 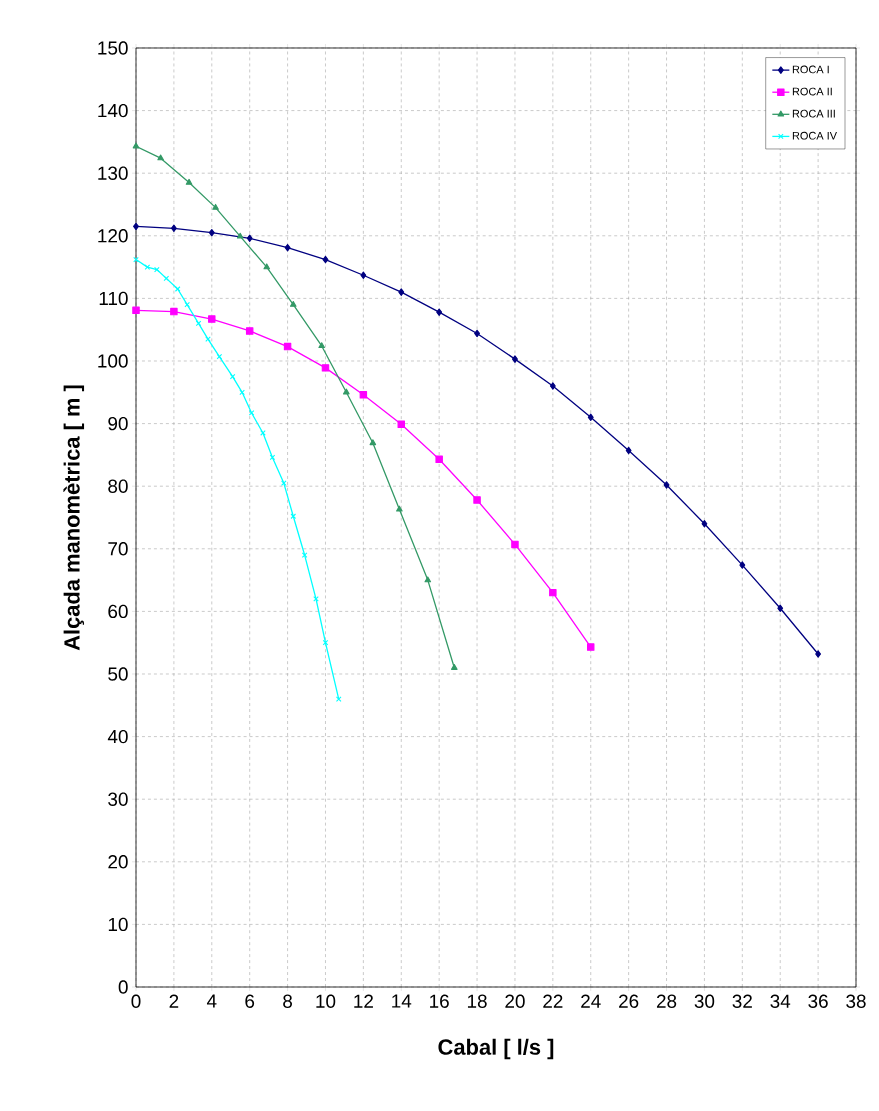 What do you see at coordinates (118, 924) in the screenshot?
I see `y-tick-label: 10` at bounding box center [118, 924].